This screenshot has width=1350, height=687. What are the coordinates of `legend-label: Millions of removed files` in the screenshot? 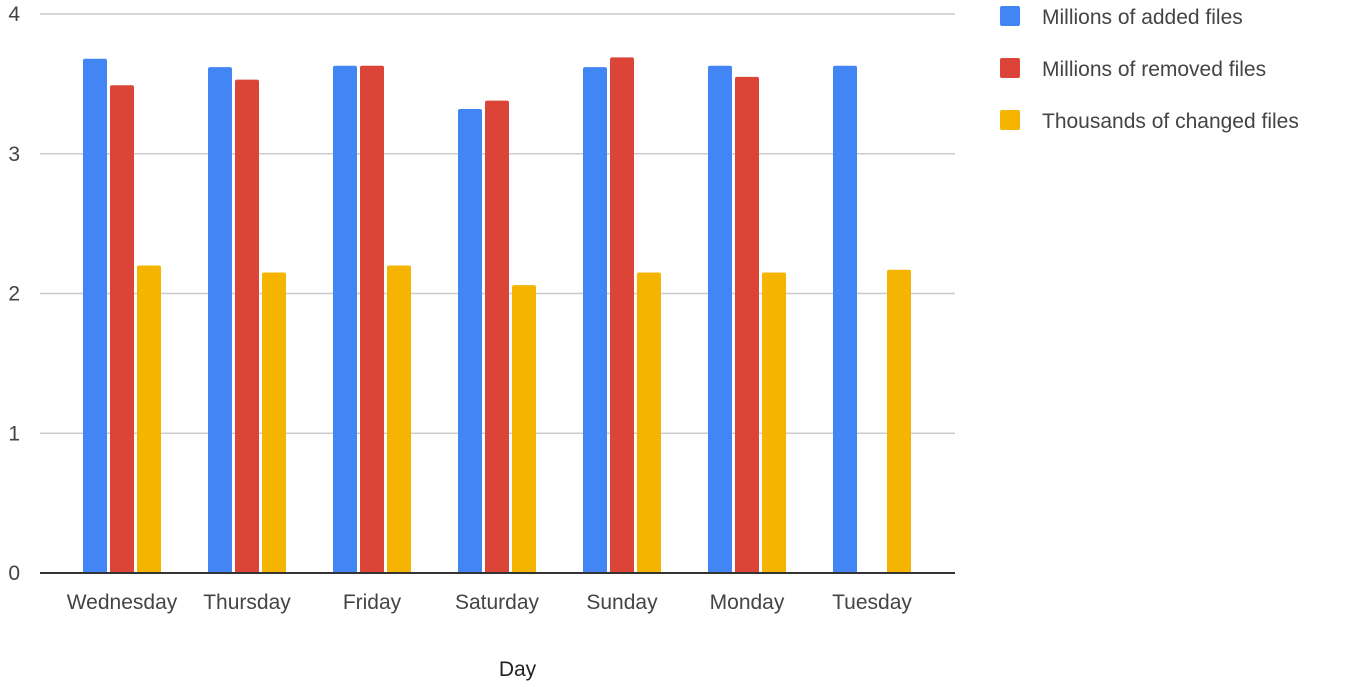 It's located at (1154, 69).